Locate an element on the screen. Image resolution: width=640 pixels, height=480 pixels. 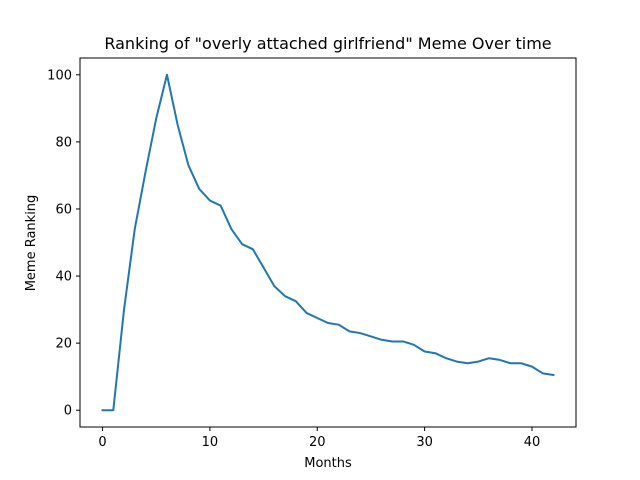
y-tick-label: 20 is located at coordinates (63, 344).